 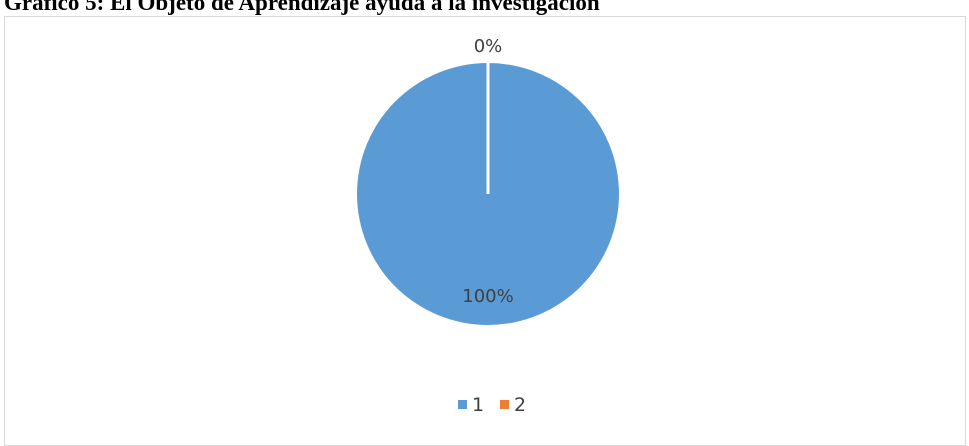 I want to click on data-label-2: 0%, so click(x=488, y=46).